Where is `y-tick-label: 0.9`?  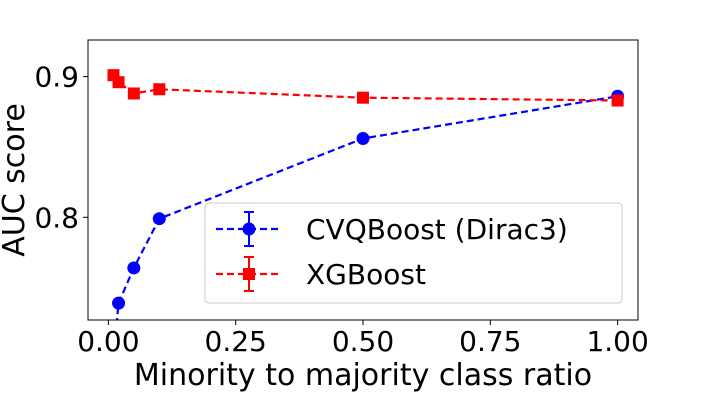
y-tick-label: 0.9 is located at coordinates (56, 77).